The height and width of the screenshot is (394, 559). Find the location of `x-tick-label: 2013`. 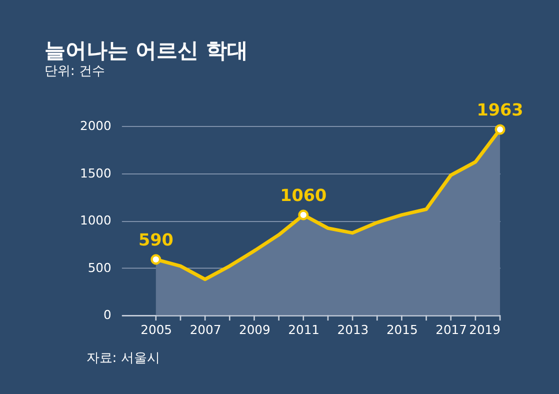

x-tick-label: 2013 is located at coordinates (353, 330).